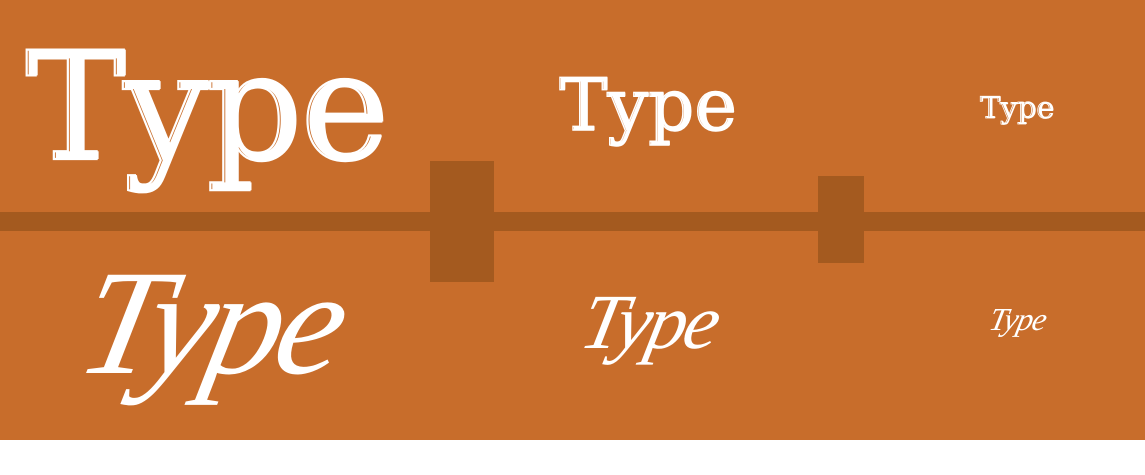 The width and height of the screenshot is (1145, 475). Describe the element at coordinates (462, 221) in the screenshot. I see `divider-block-left` at that location.